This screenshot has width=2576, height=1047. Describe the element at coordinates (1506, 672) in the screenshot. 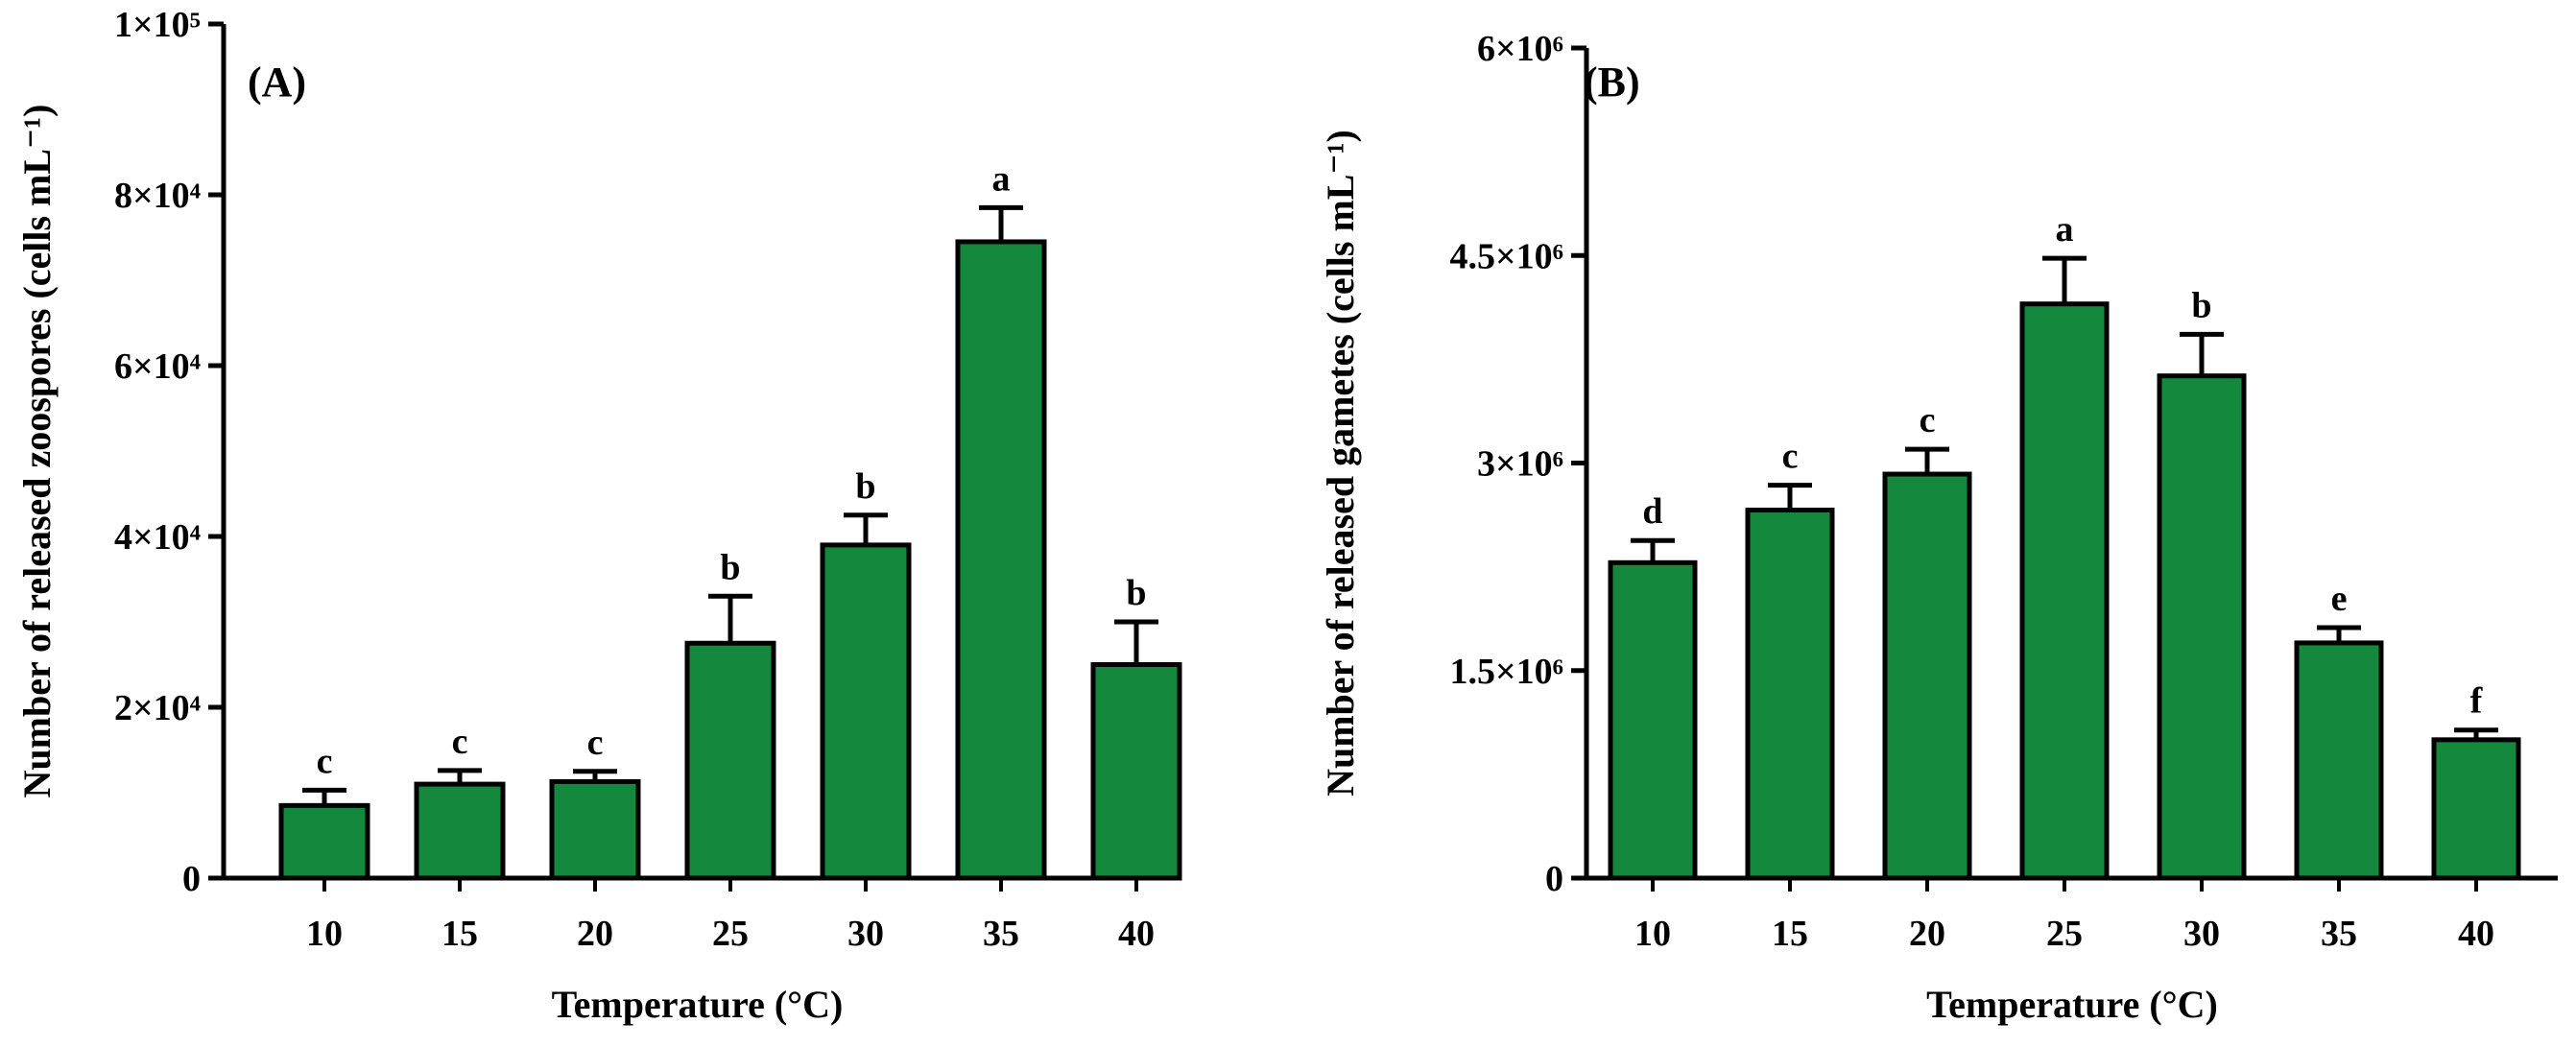

I see `y-tick-label-1: 1.5×10⁶` at that location.